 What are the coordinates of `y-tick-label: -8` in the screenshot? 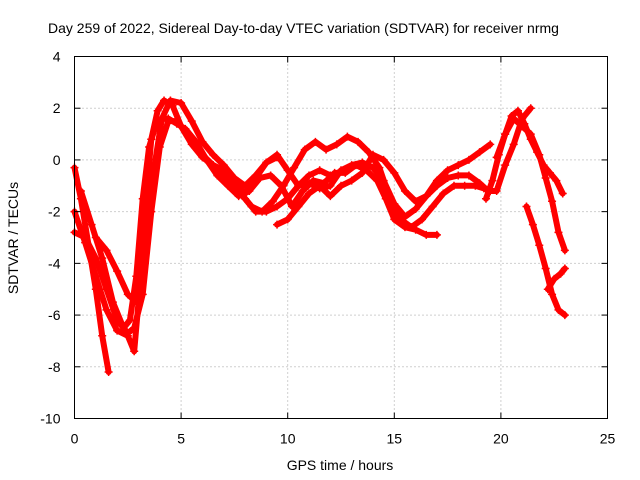 It's located at (54, 367).